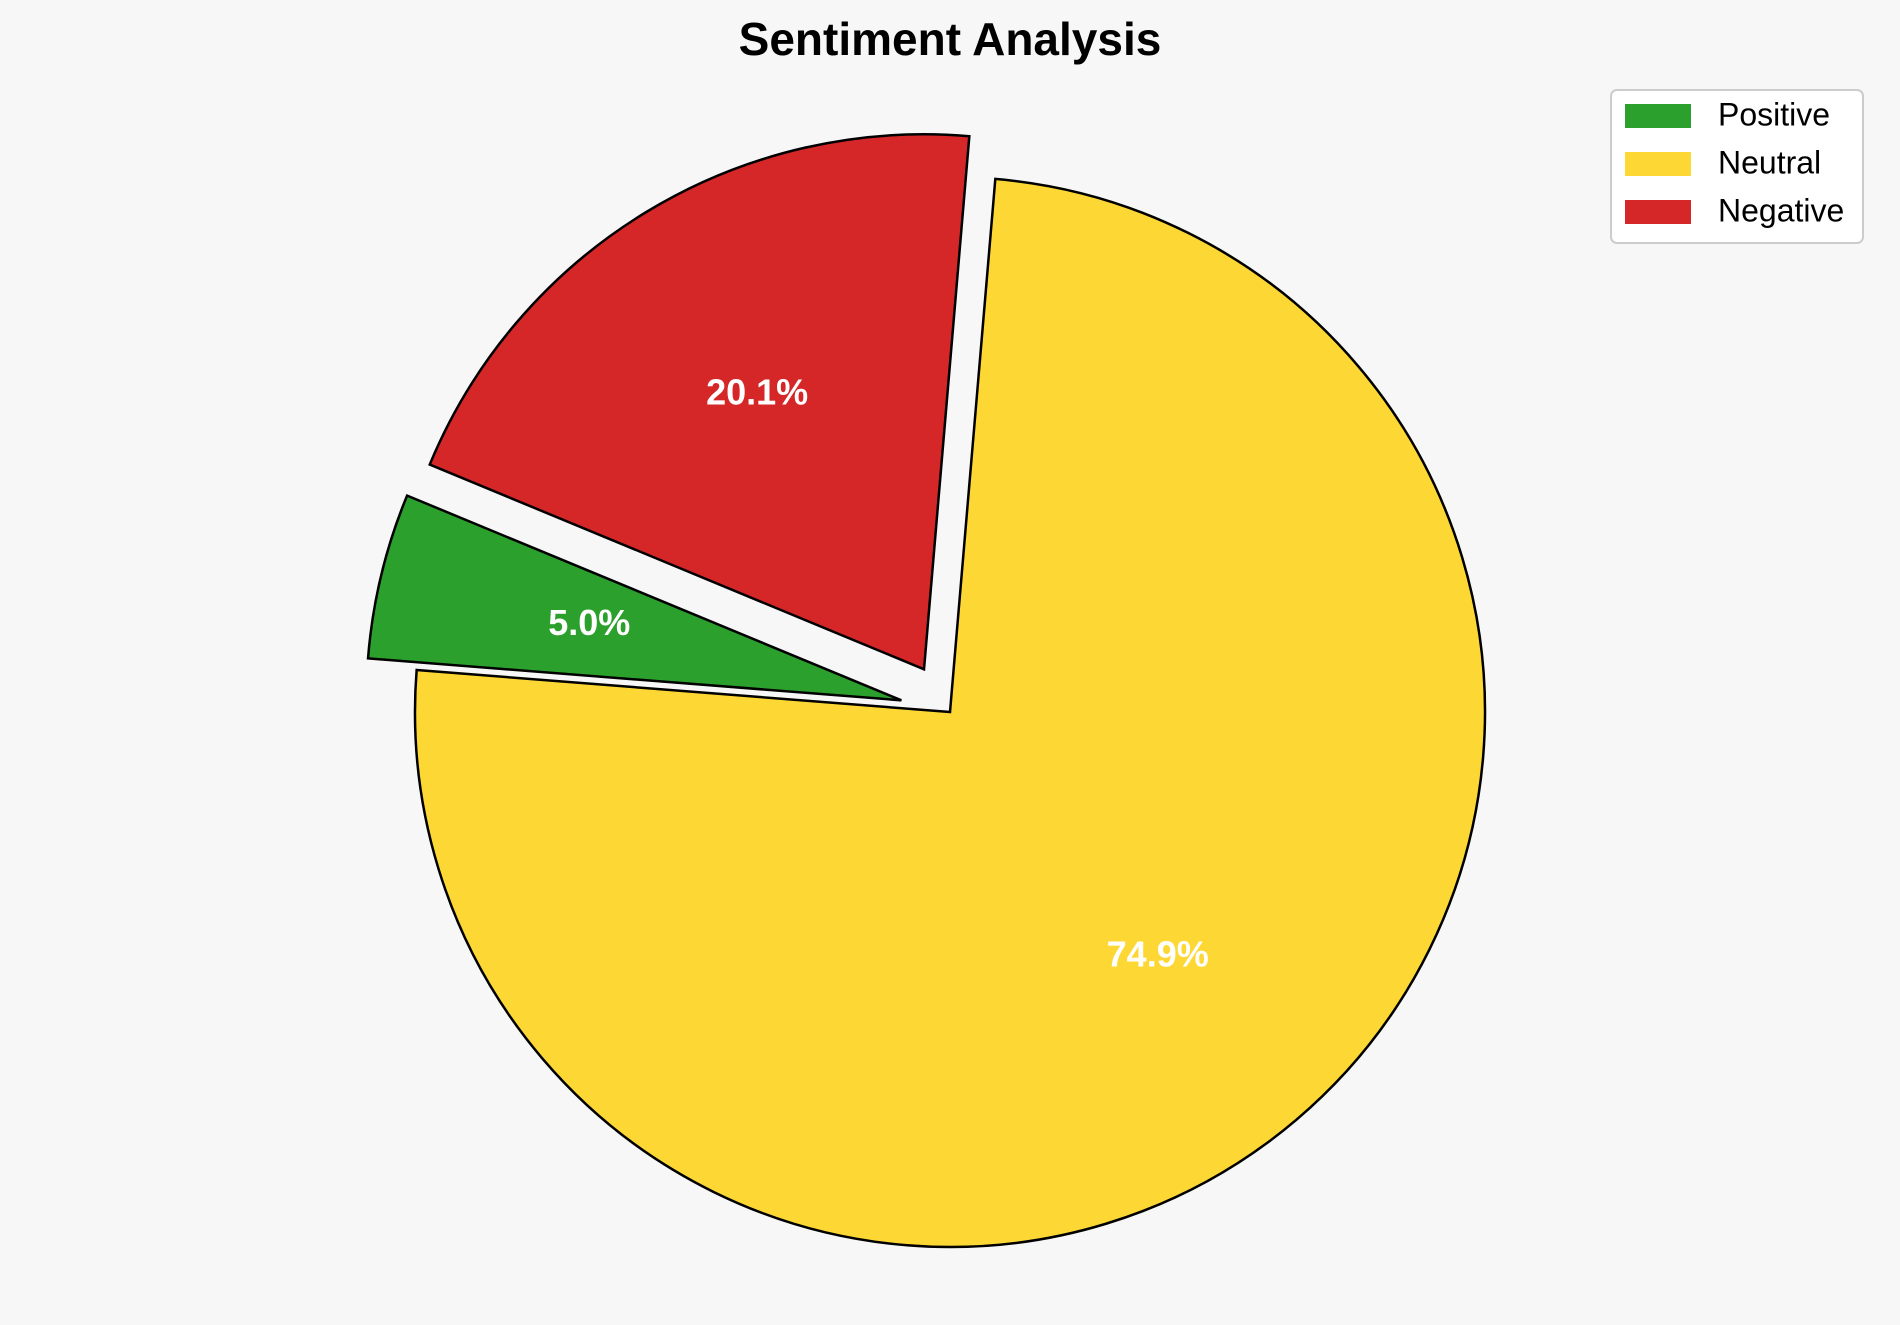 The height and width of the screenshot is (1325, 1900). What do you see at coordinates (1658, 116) in the screenshot?
I see `legend-swatch-positive` at bounding box center [1658, 116].